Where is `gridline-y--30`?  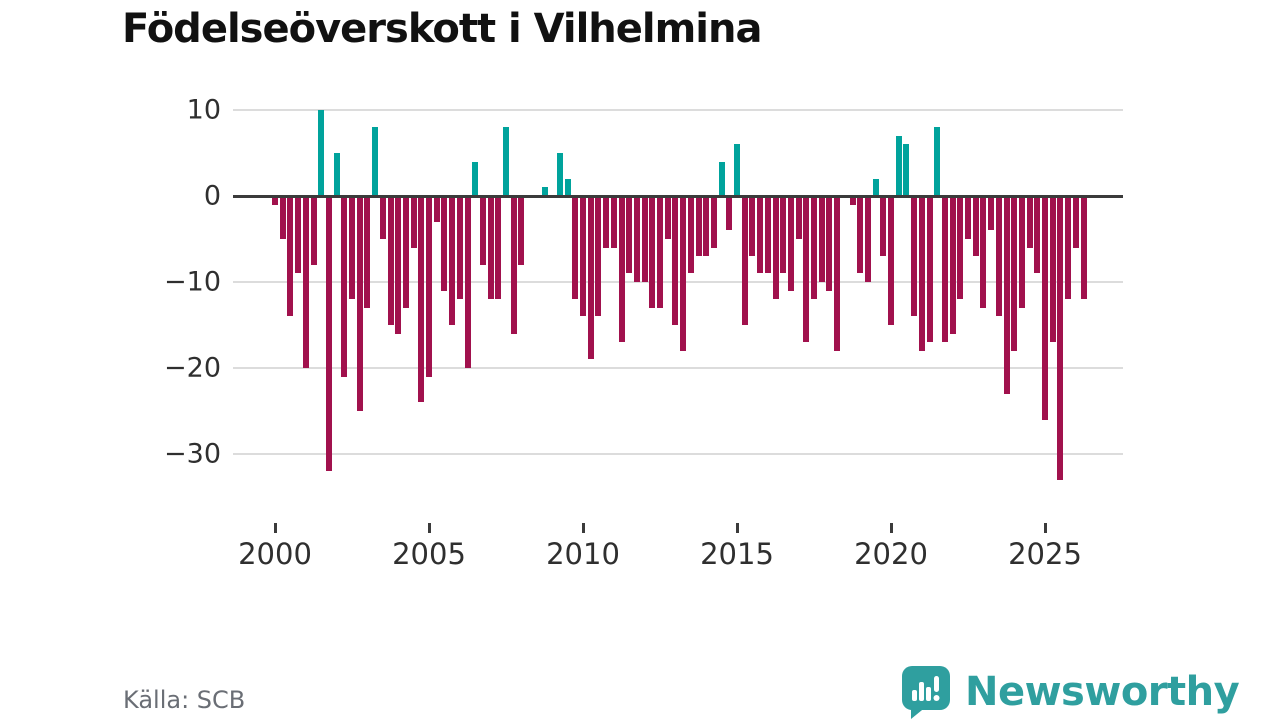 gridline-y--30 is located at coordinates (678, 454).